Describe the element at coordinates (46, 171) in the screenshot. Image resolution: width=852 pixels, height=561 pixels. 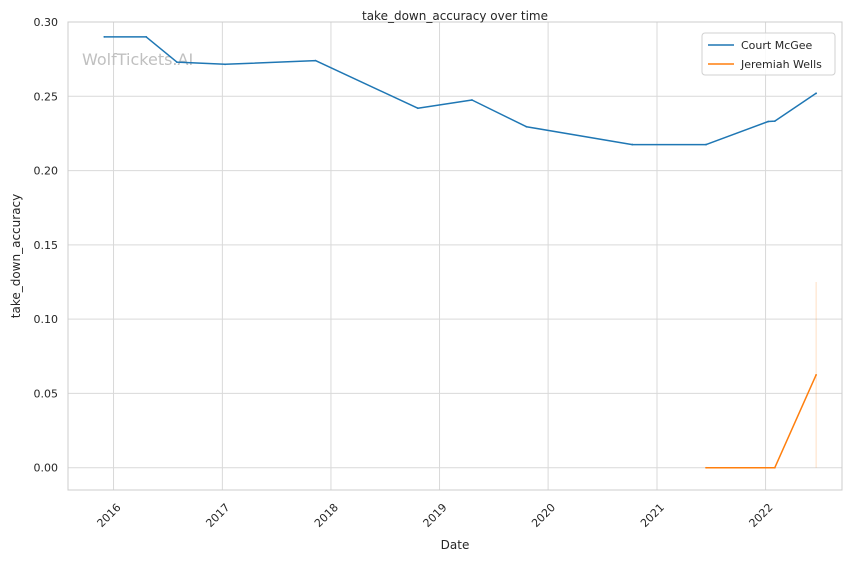
I see `y-tick-label: 0.20` at that location.